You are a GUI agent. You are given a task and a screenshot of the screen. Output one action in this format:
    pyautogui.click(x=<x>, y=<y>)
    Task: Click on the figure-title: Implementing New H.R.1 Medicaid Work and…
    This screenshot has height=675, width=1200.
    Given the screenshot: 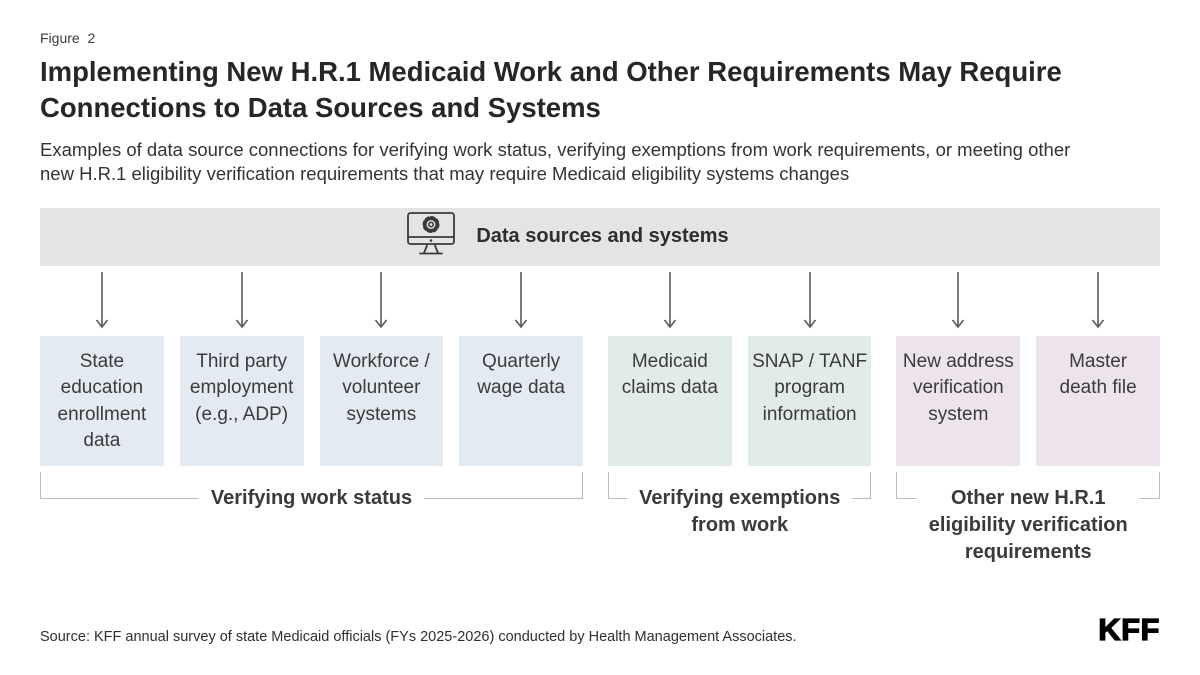 What is the action you would take?
    pyautogui.click(x=551, y=89)
    